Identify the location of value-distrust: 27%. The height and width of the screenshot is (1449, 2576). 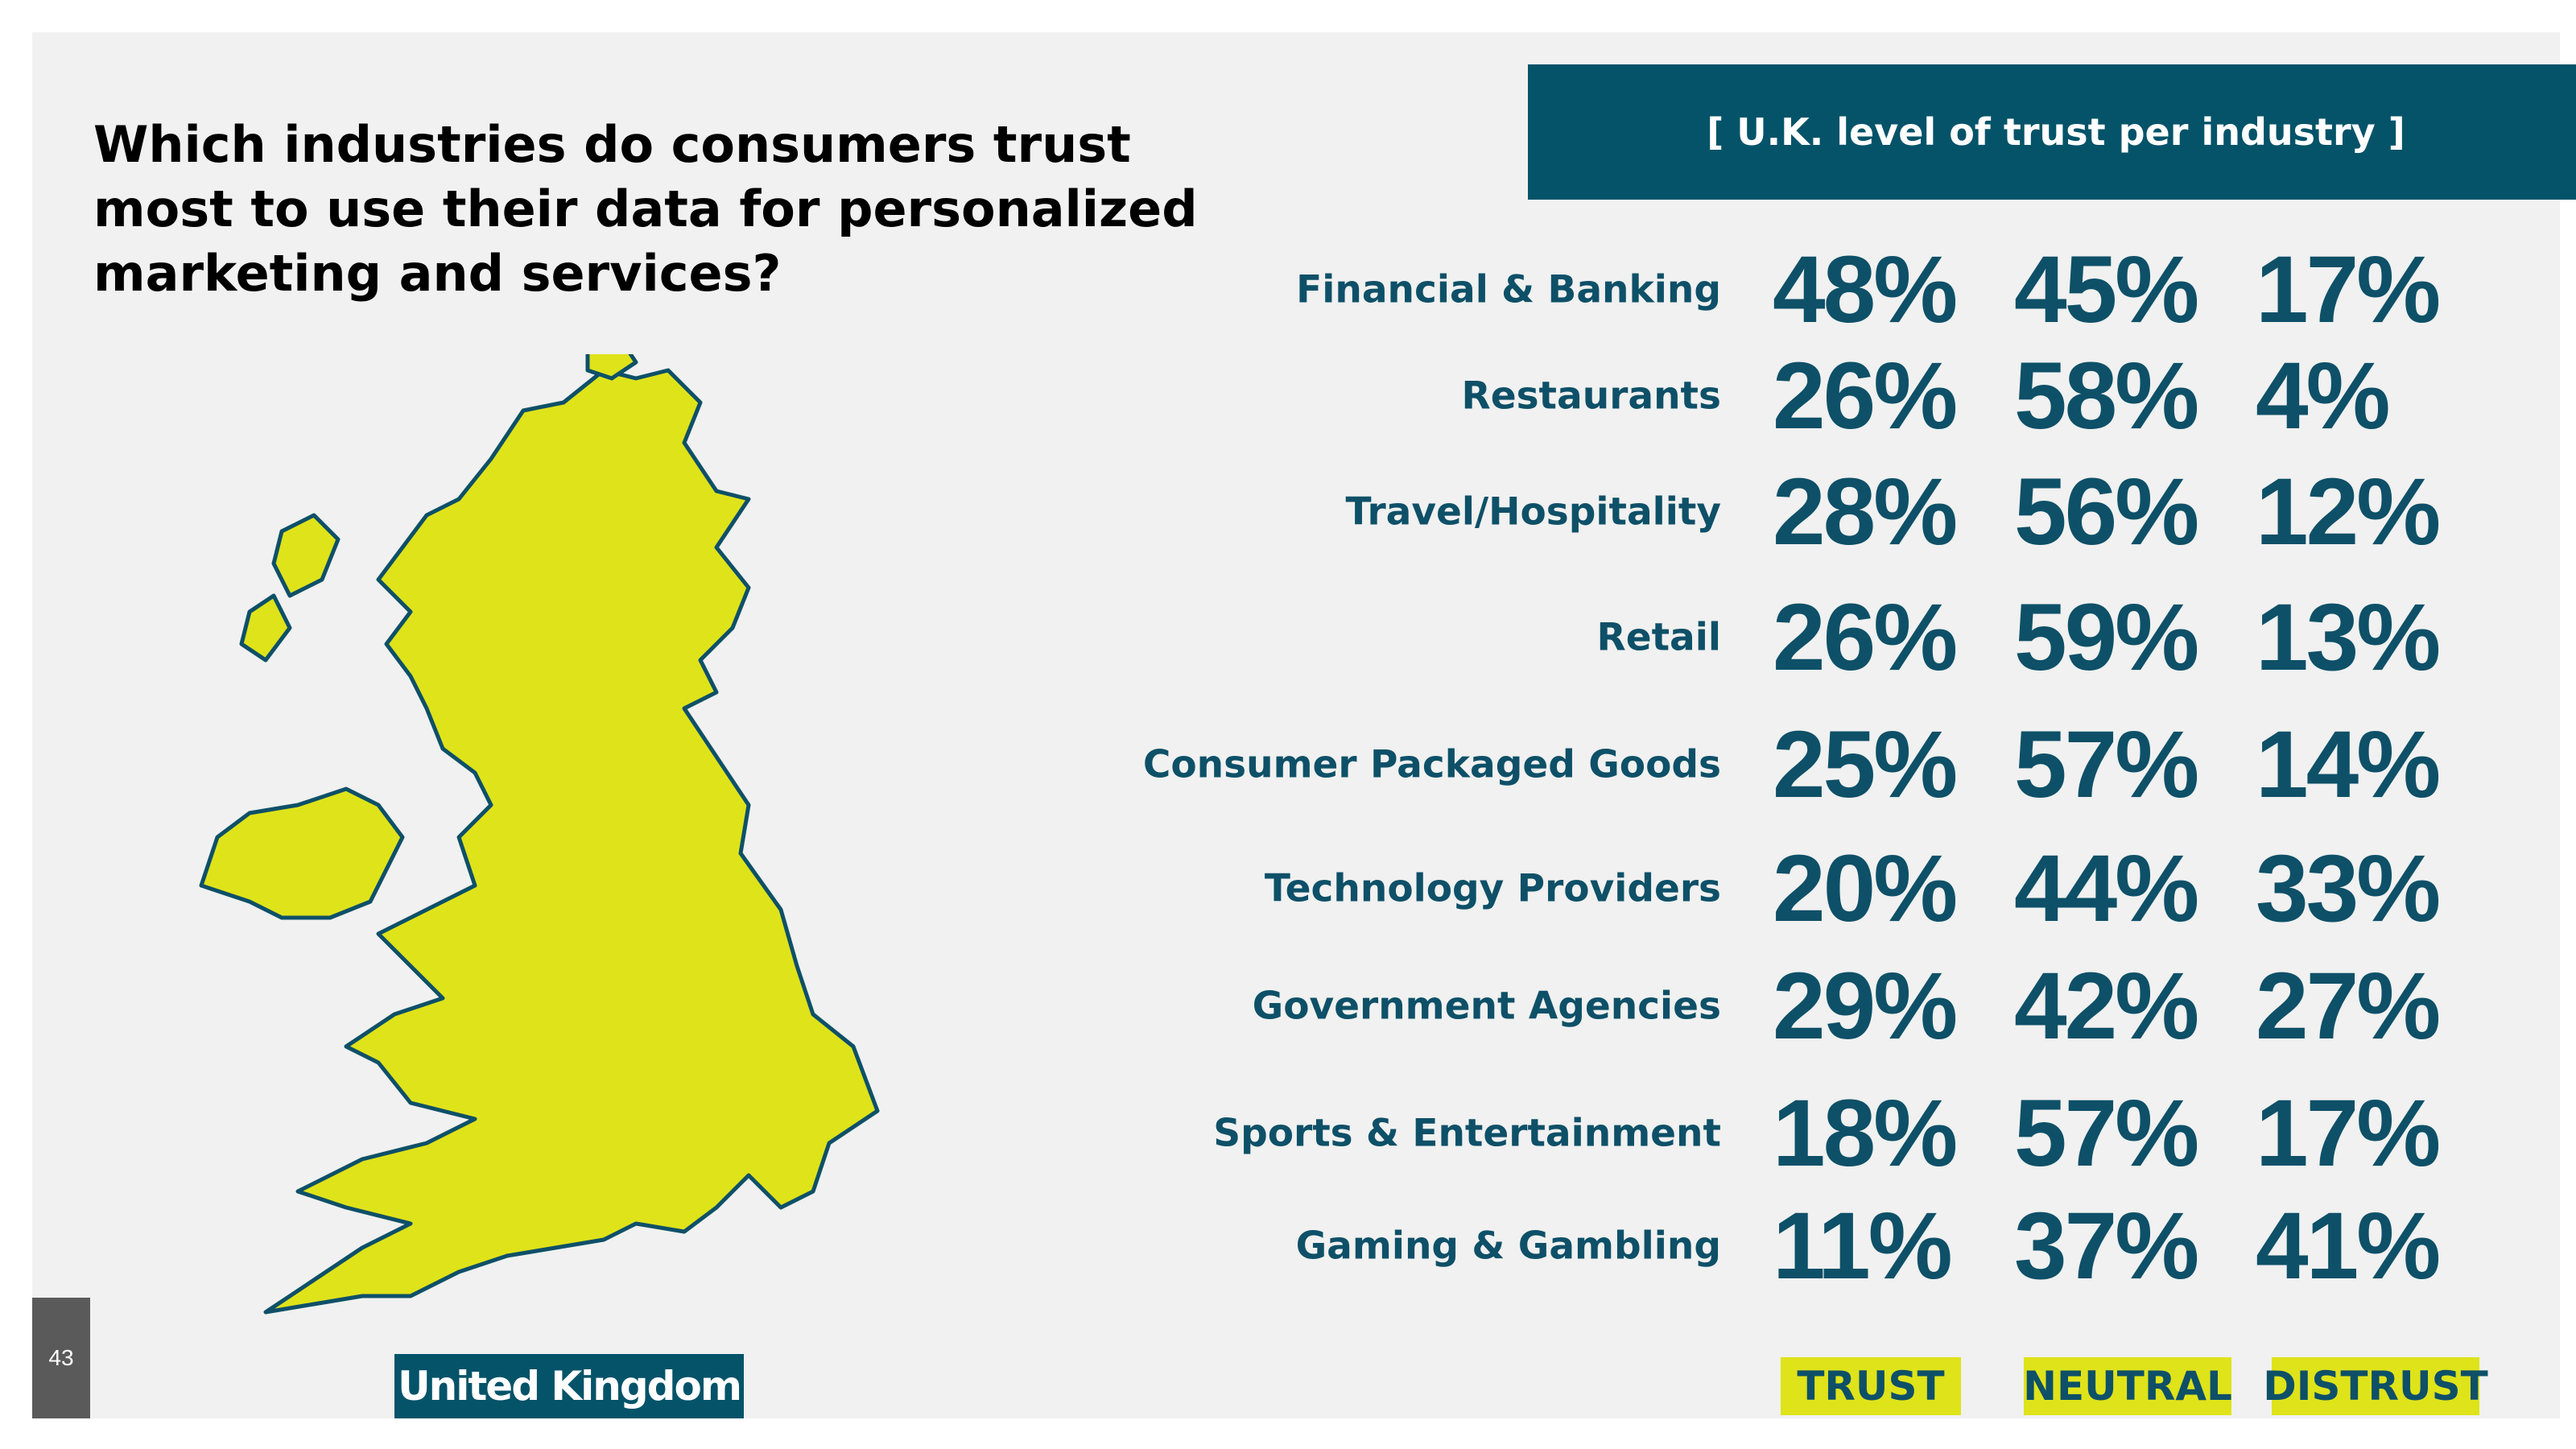
(2348, 1006).